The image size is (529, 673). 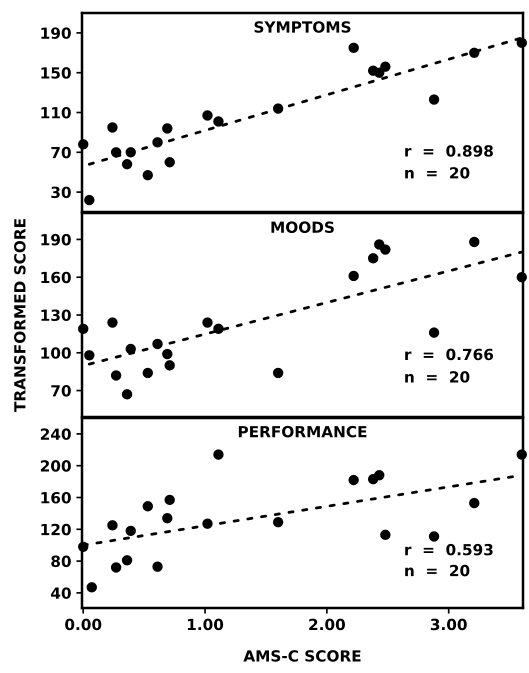 What do you see at coordinates (61, 192) in the screenshot?
I see `y-tick-label: 30` at bounding box center [61, 192].